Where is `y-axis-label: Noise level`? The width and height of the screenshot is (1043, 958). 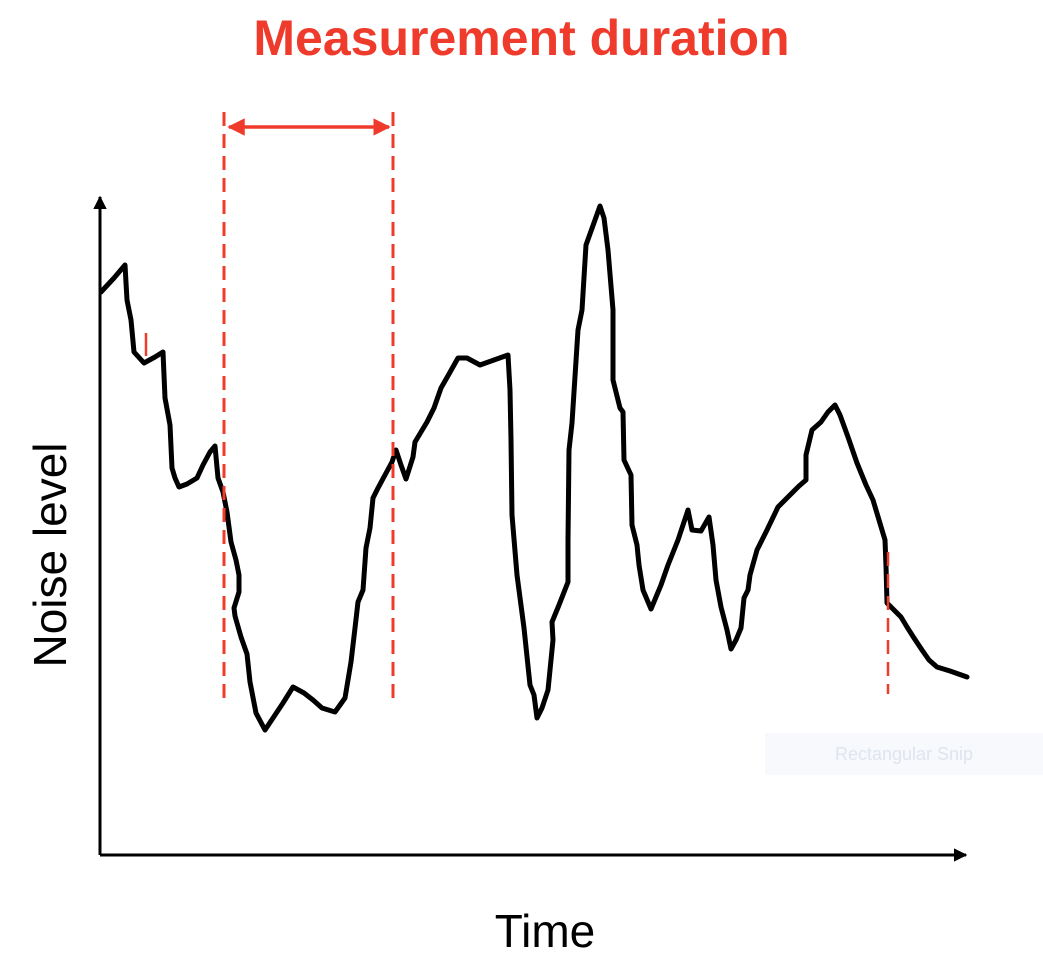
y-axis-label: Noise level is located at coordinates (50, 555).